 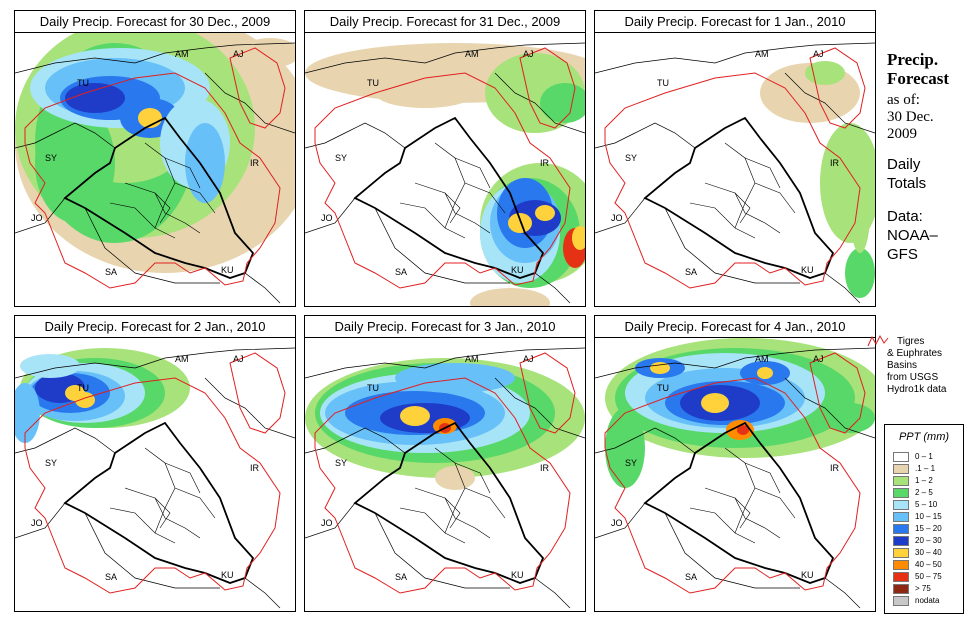 What do you see at coordinates (928, 516) in the screenshot?
I see `legend-range: 10 – 15` at bounding box center [928, 516].